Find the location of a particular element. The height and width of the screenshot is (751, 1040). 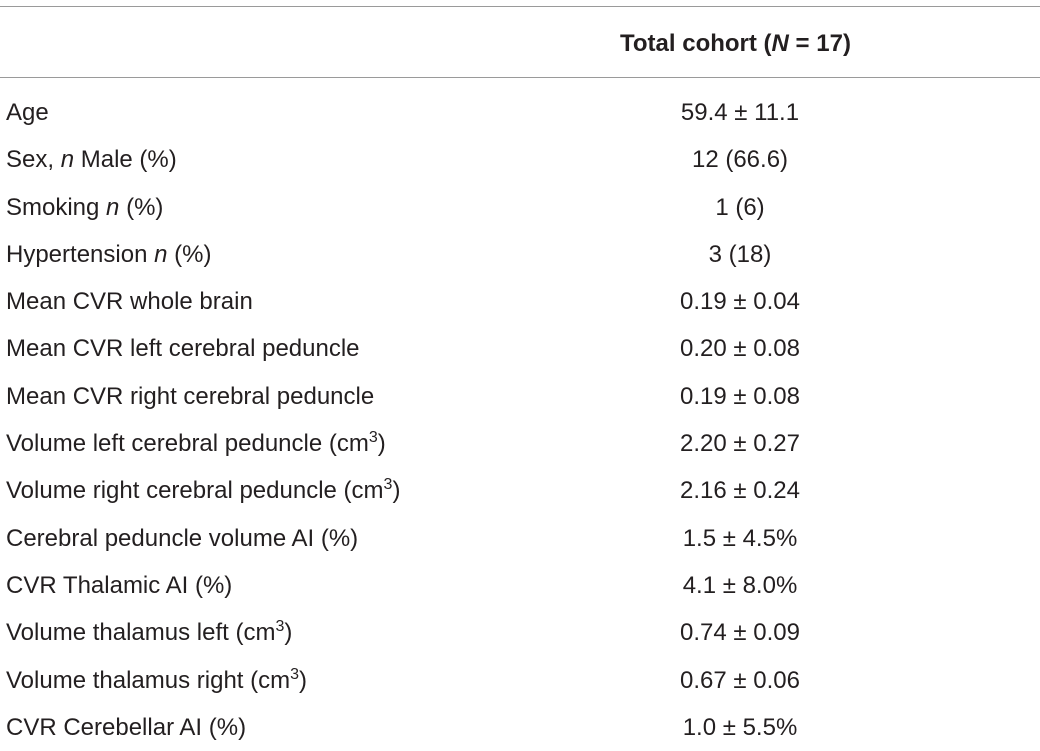

row-value: 0.19 ± 0.04 is located at coordinates (740, 302).